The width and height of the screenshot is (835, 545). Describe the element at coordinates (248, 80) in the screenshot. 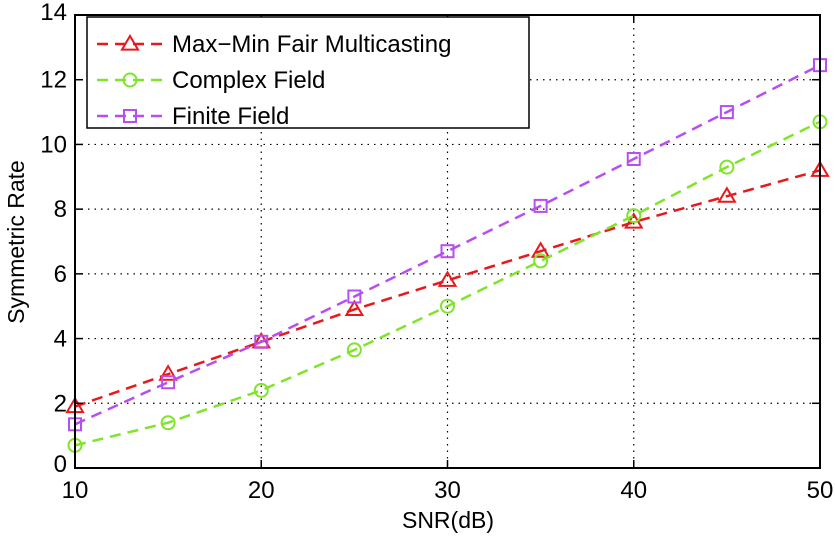

I see `legend-label: Complex Field` at that location.